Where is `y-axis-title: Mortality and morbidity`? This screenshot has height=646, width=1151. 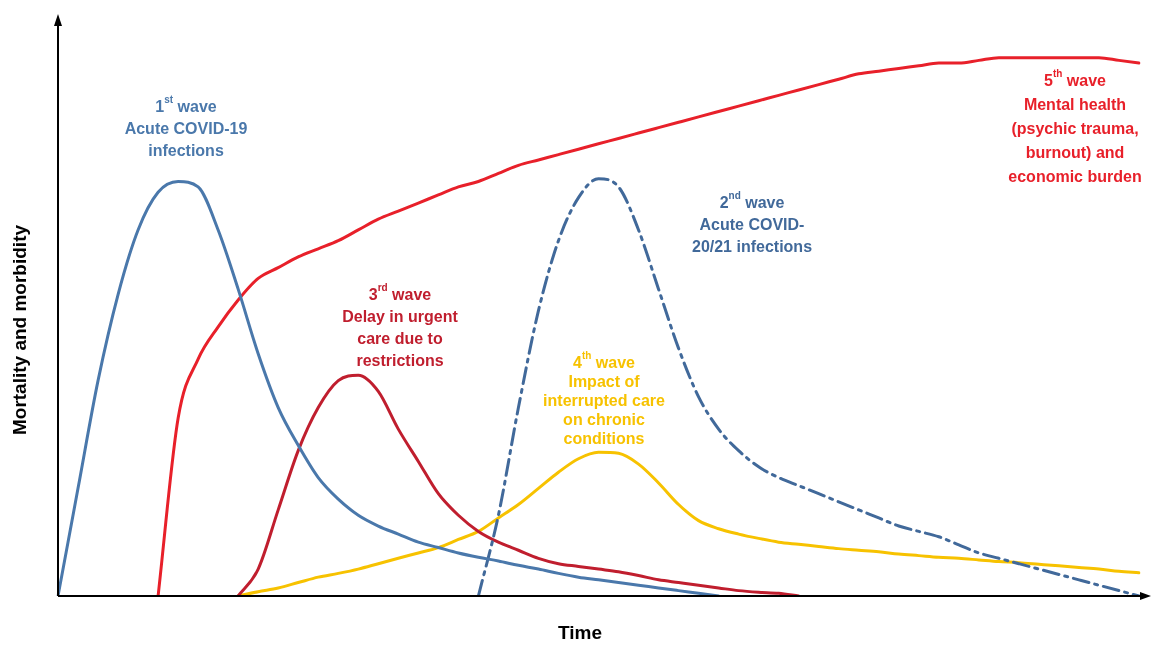 y-axis-title: Mortality and morbidity is located at coordinates (20, 330).